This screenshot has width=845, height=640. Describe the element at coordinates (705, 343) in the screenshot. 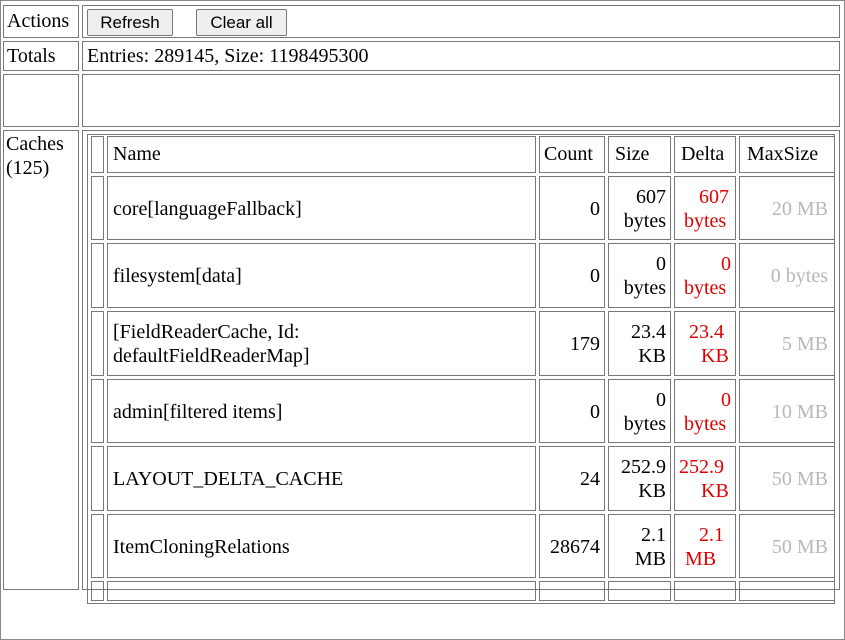

I see `cache-delta-cell: 23.4 KB` at that location.